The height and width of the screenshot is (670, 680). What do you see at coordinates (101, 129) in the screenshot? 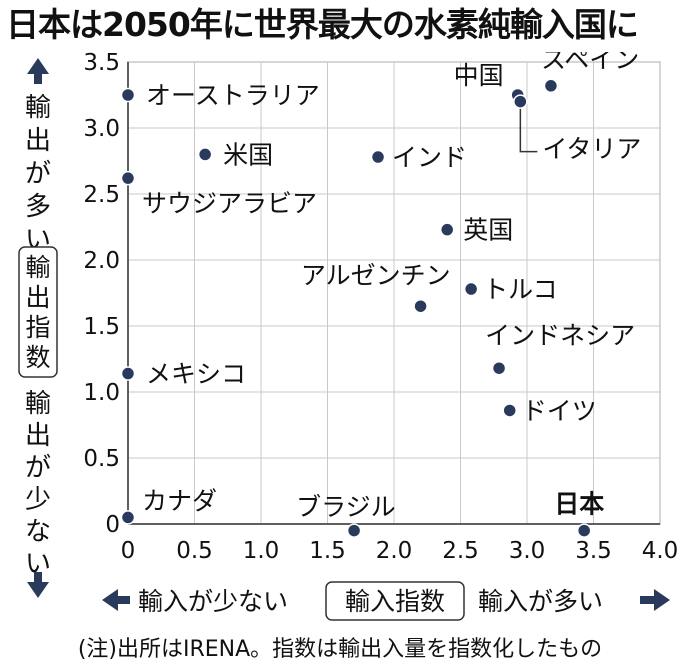
I see `y-tick-label: 3.0` at bounding box center [101, 129].